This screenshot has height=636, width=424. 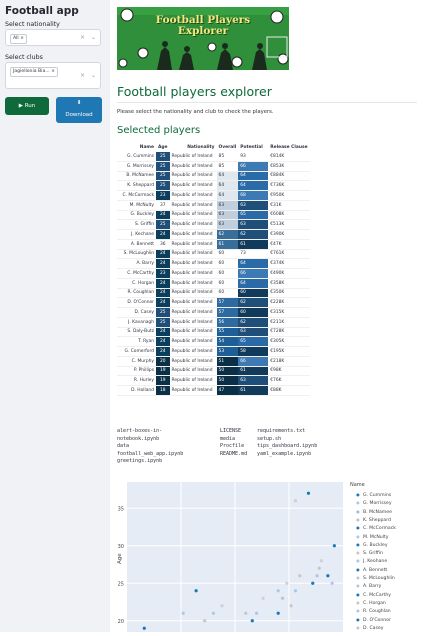 What do you see at coordinates (267, 102) in the screenshot?
I see `divider` at bounding box center [267, 102].